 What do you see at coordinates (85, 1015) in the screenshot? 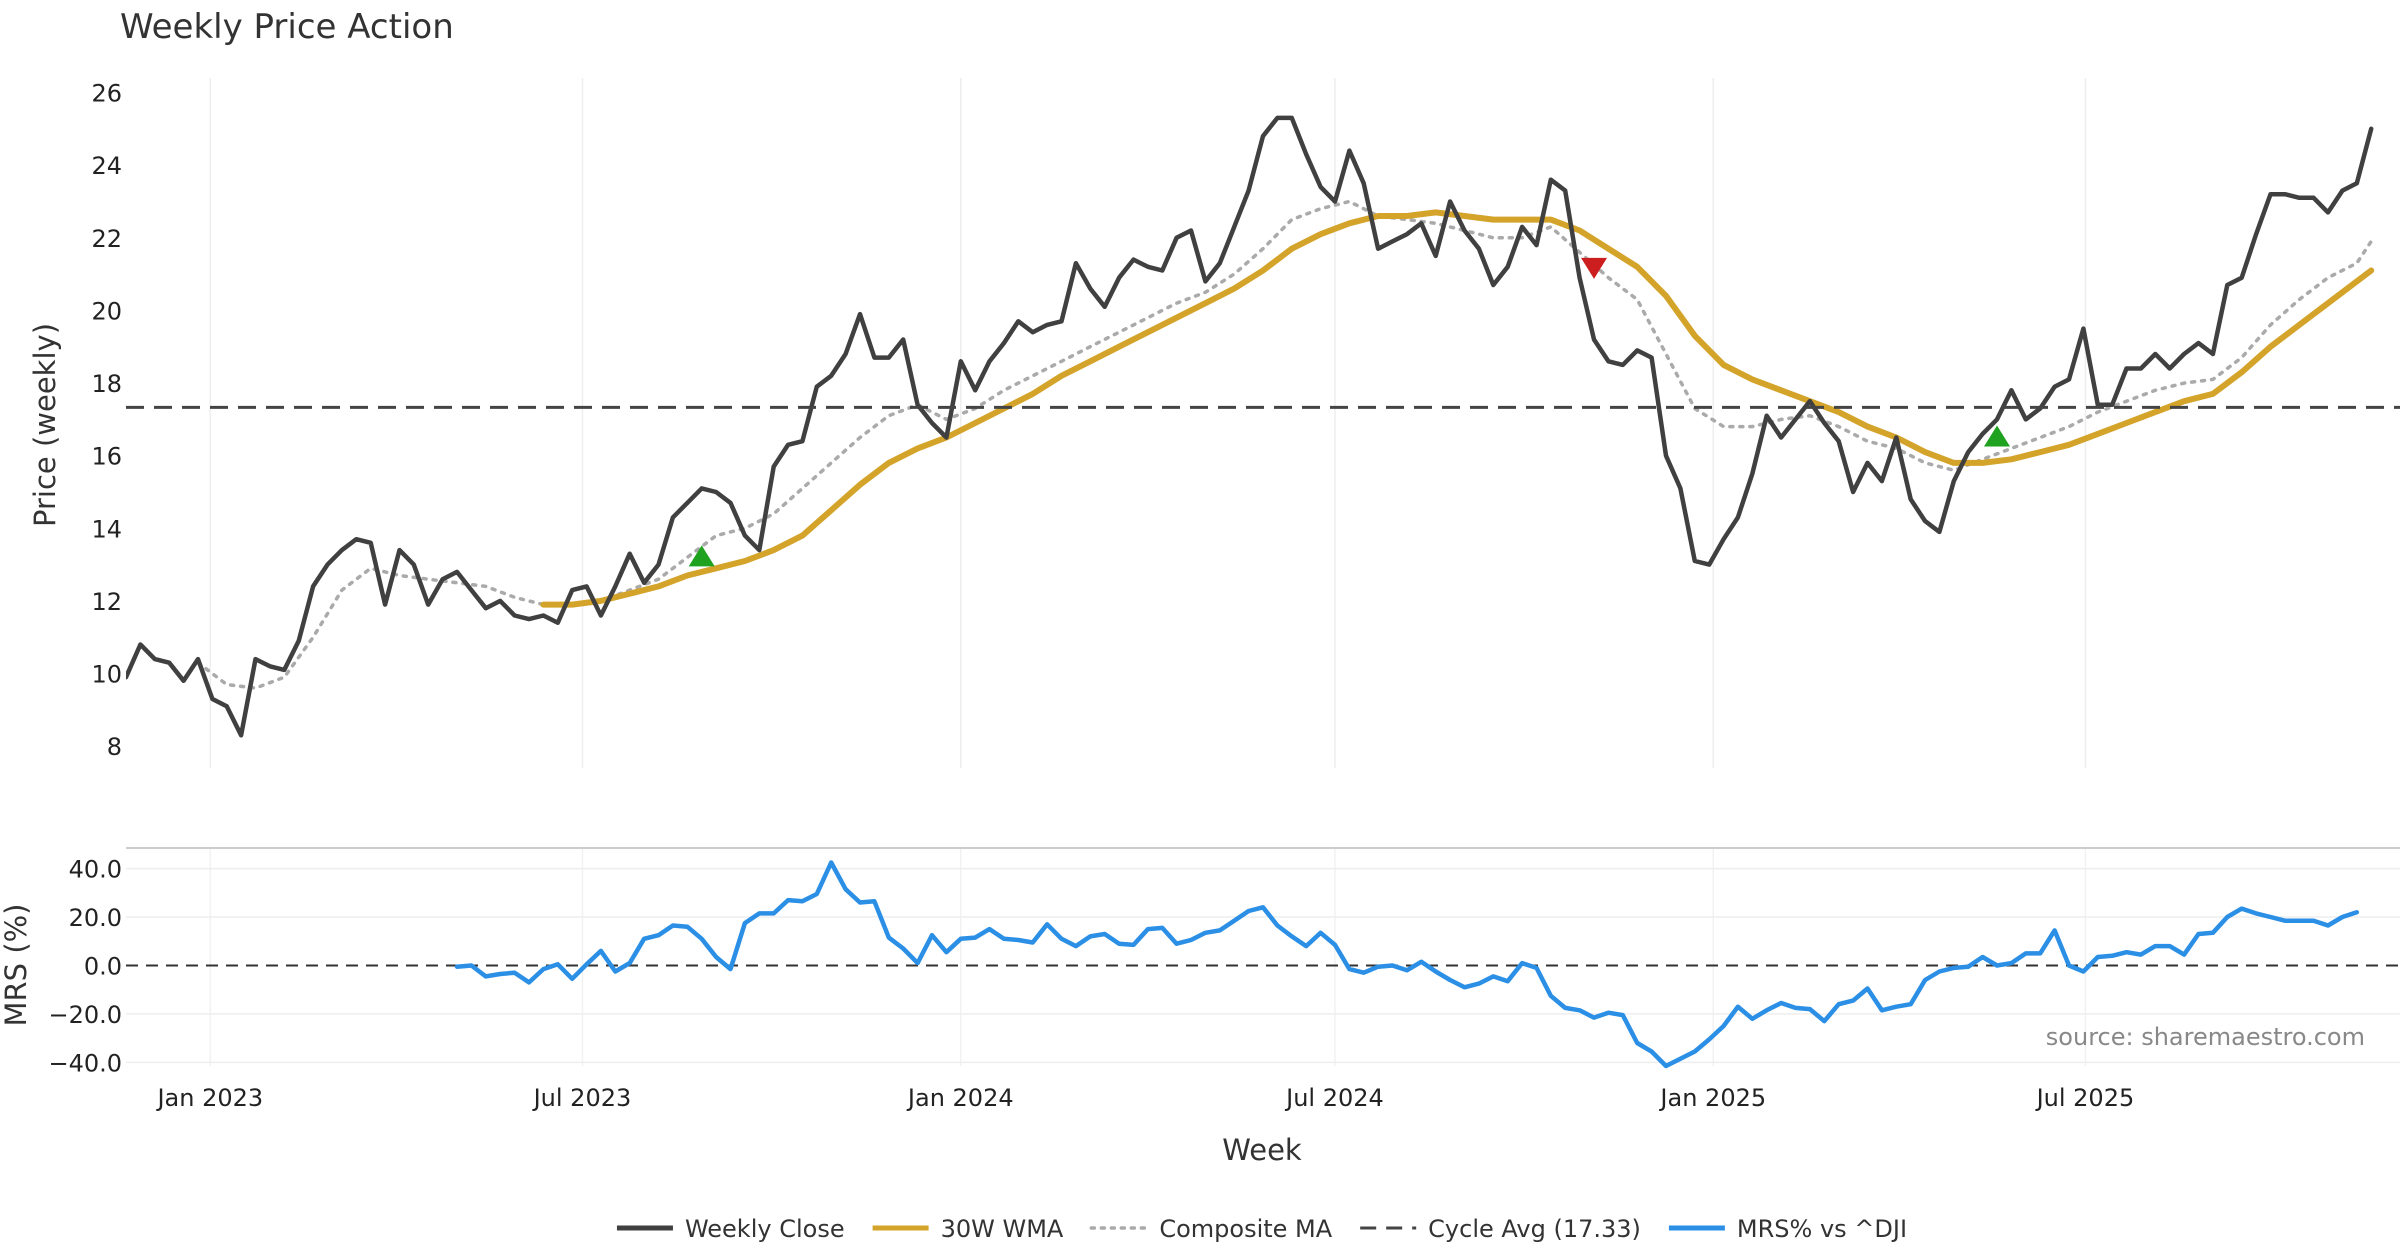
I see `y-tick-label-mrs: −20.0` at bounding box center [85, 1015].